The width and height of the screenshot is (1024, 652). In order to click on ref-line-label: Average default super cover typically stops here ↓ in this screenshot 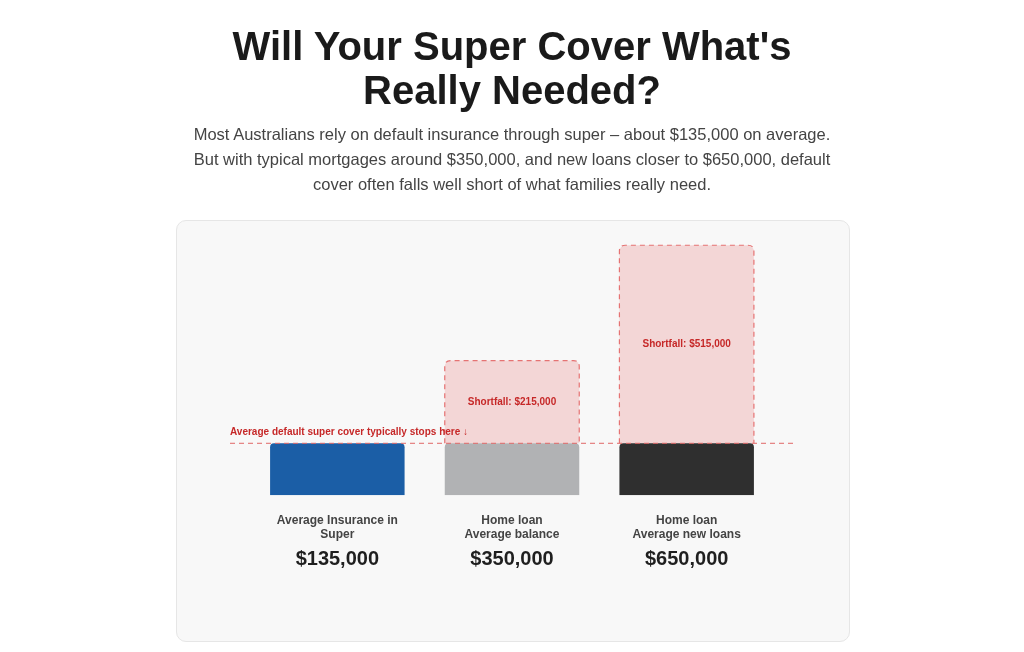, I will do `click(349, 432)`.